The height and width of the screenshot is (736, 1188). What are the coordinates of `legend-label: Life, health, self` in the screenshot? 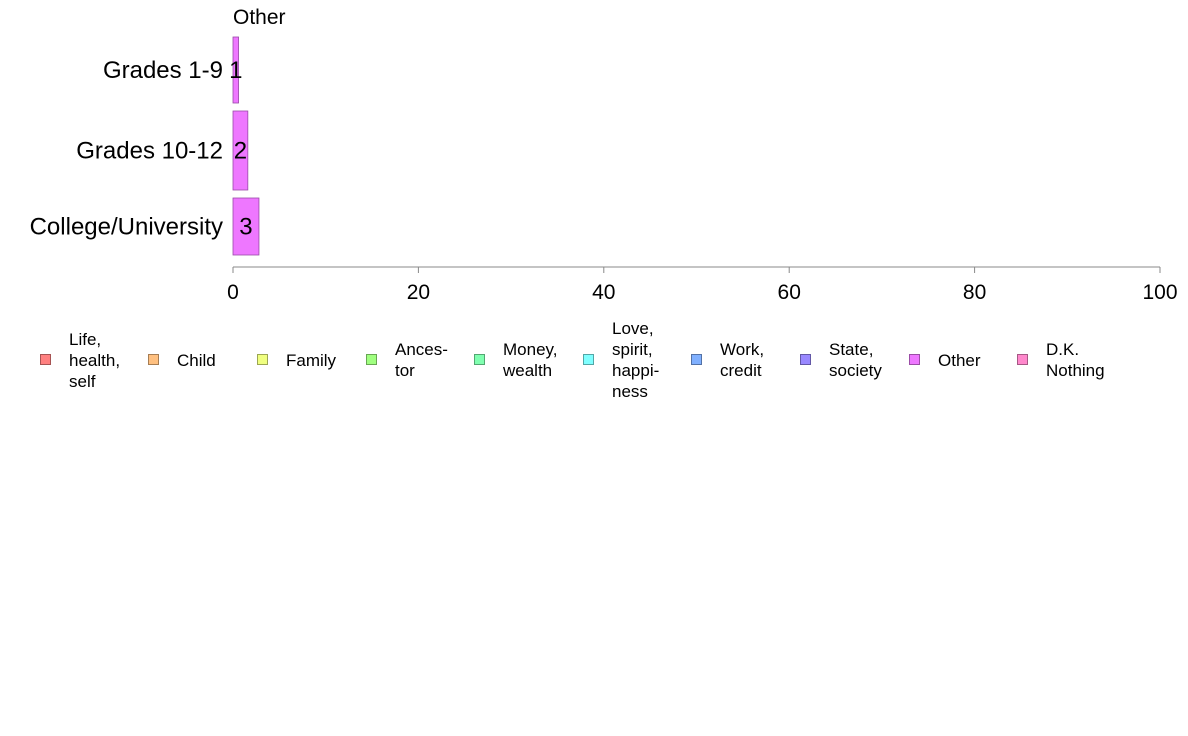 It's located at (95, 360).